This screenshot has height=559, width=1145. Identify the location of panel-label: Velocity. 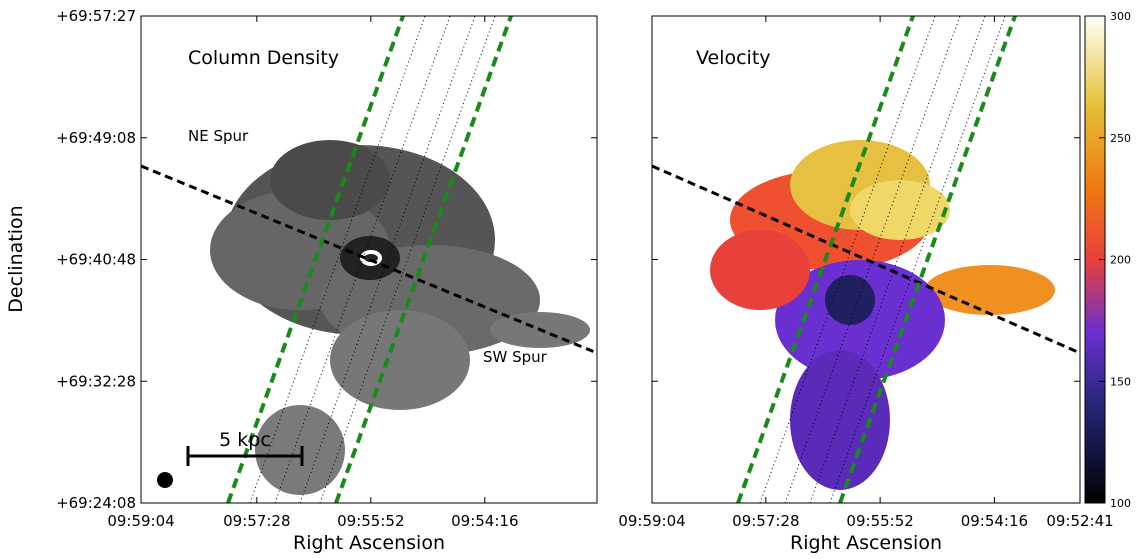
(733, 58).